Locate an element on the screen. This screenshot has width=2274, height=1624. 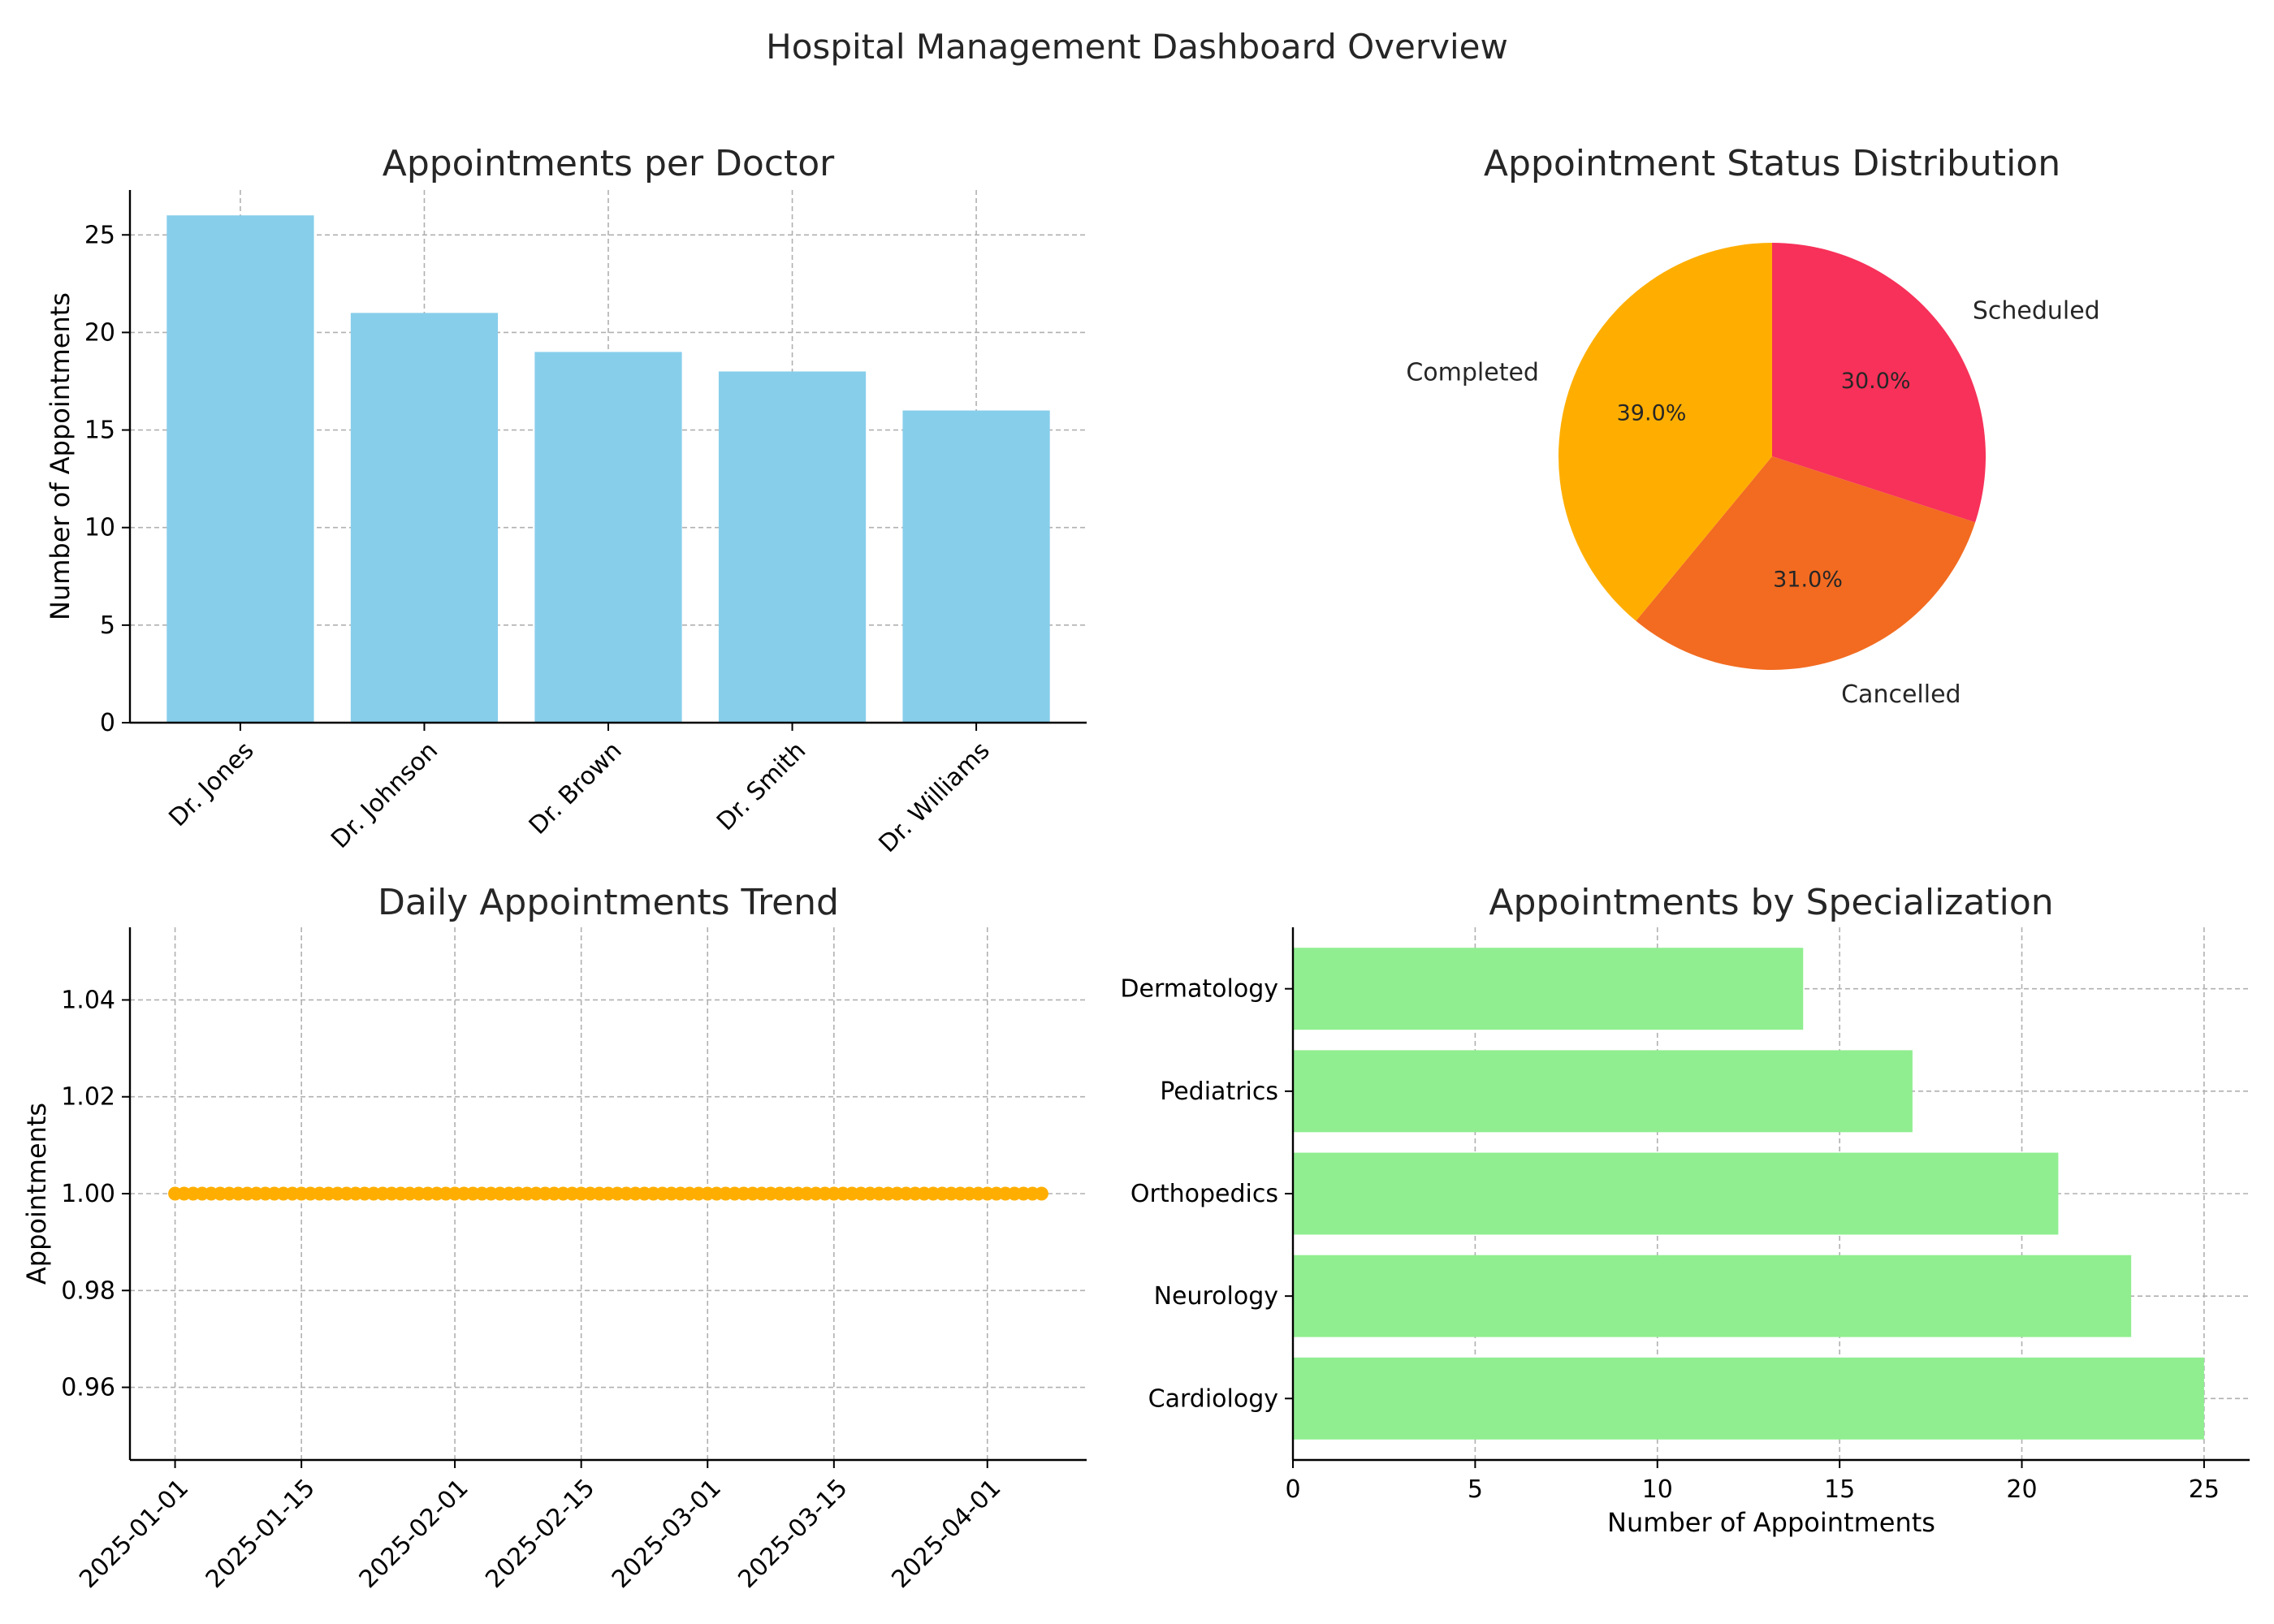
bar-dr-smith is located at coordinates (793, 547).